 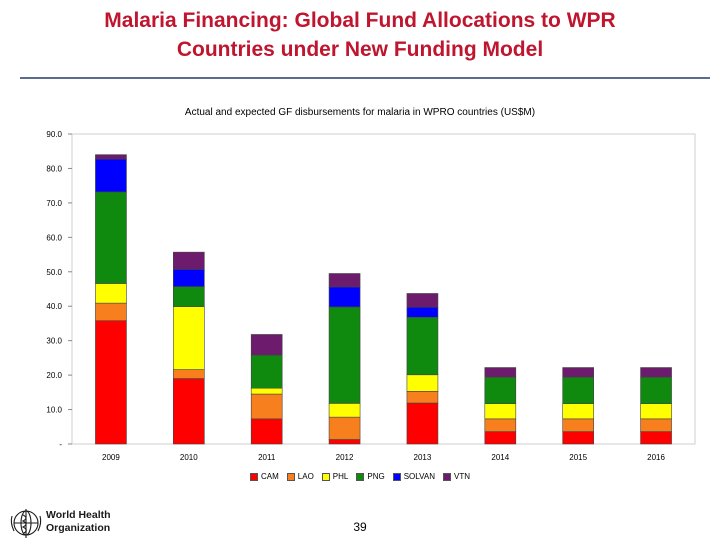 I want to click on bar-segment-phl-2015, so click(x=578, y=411).